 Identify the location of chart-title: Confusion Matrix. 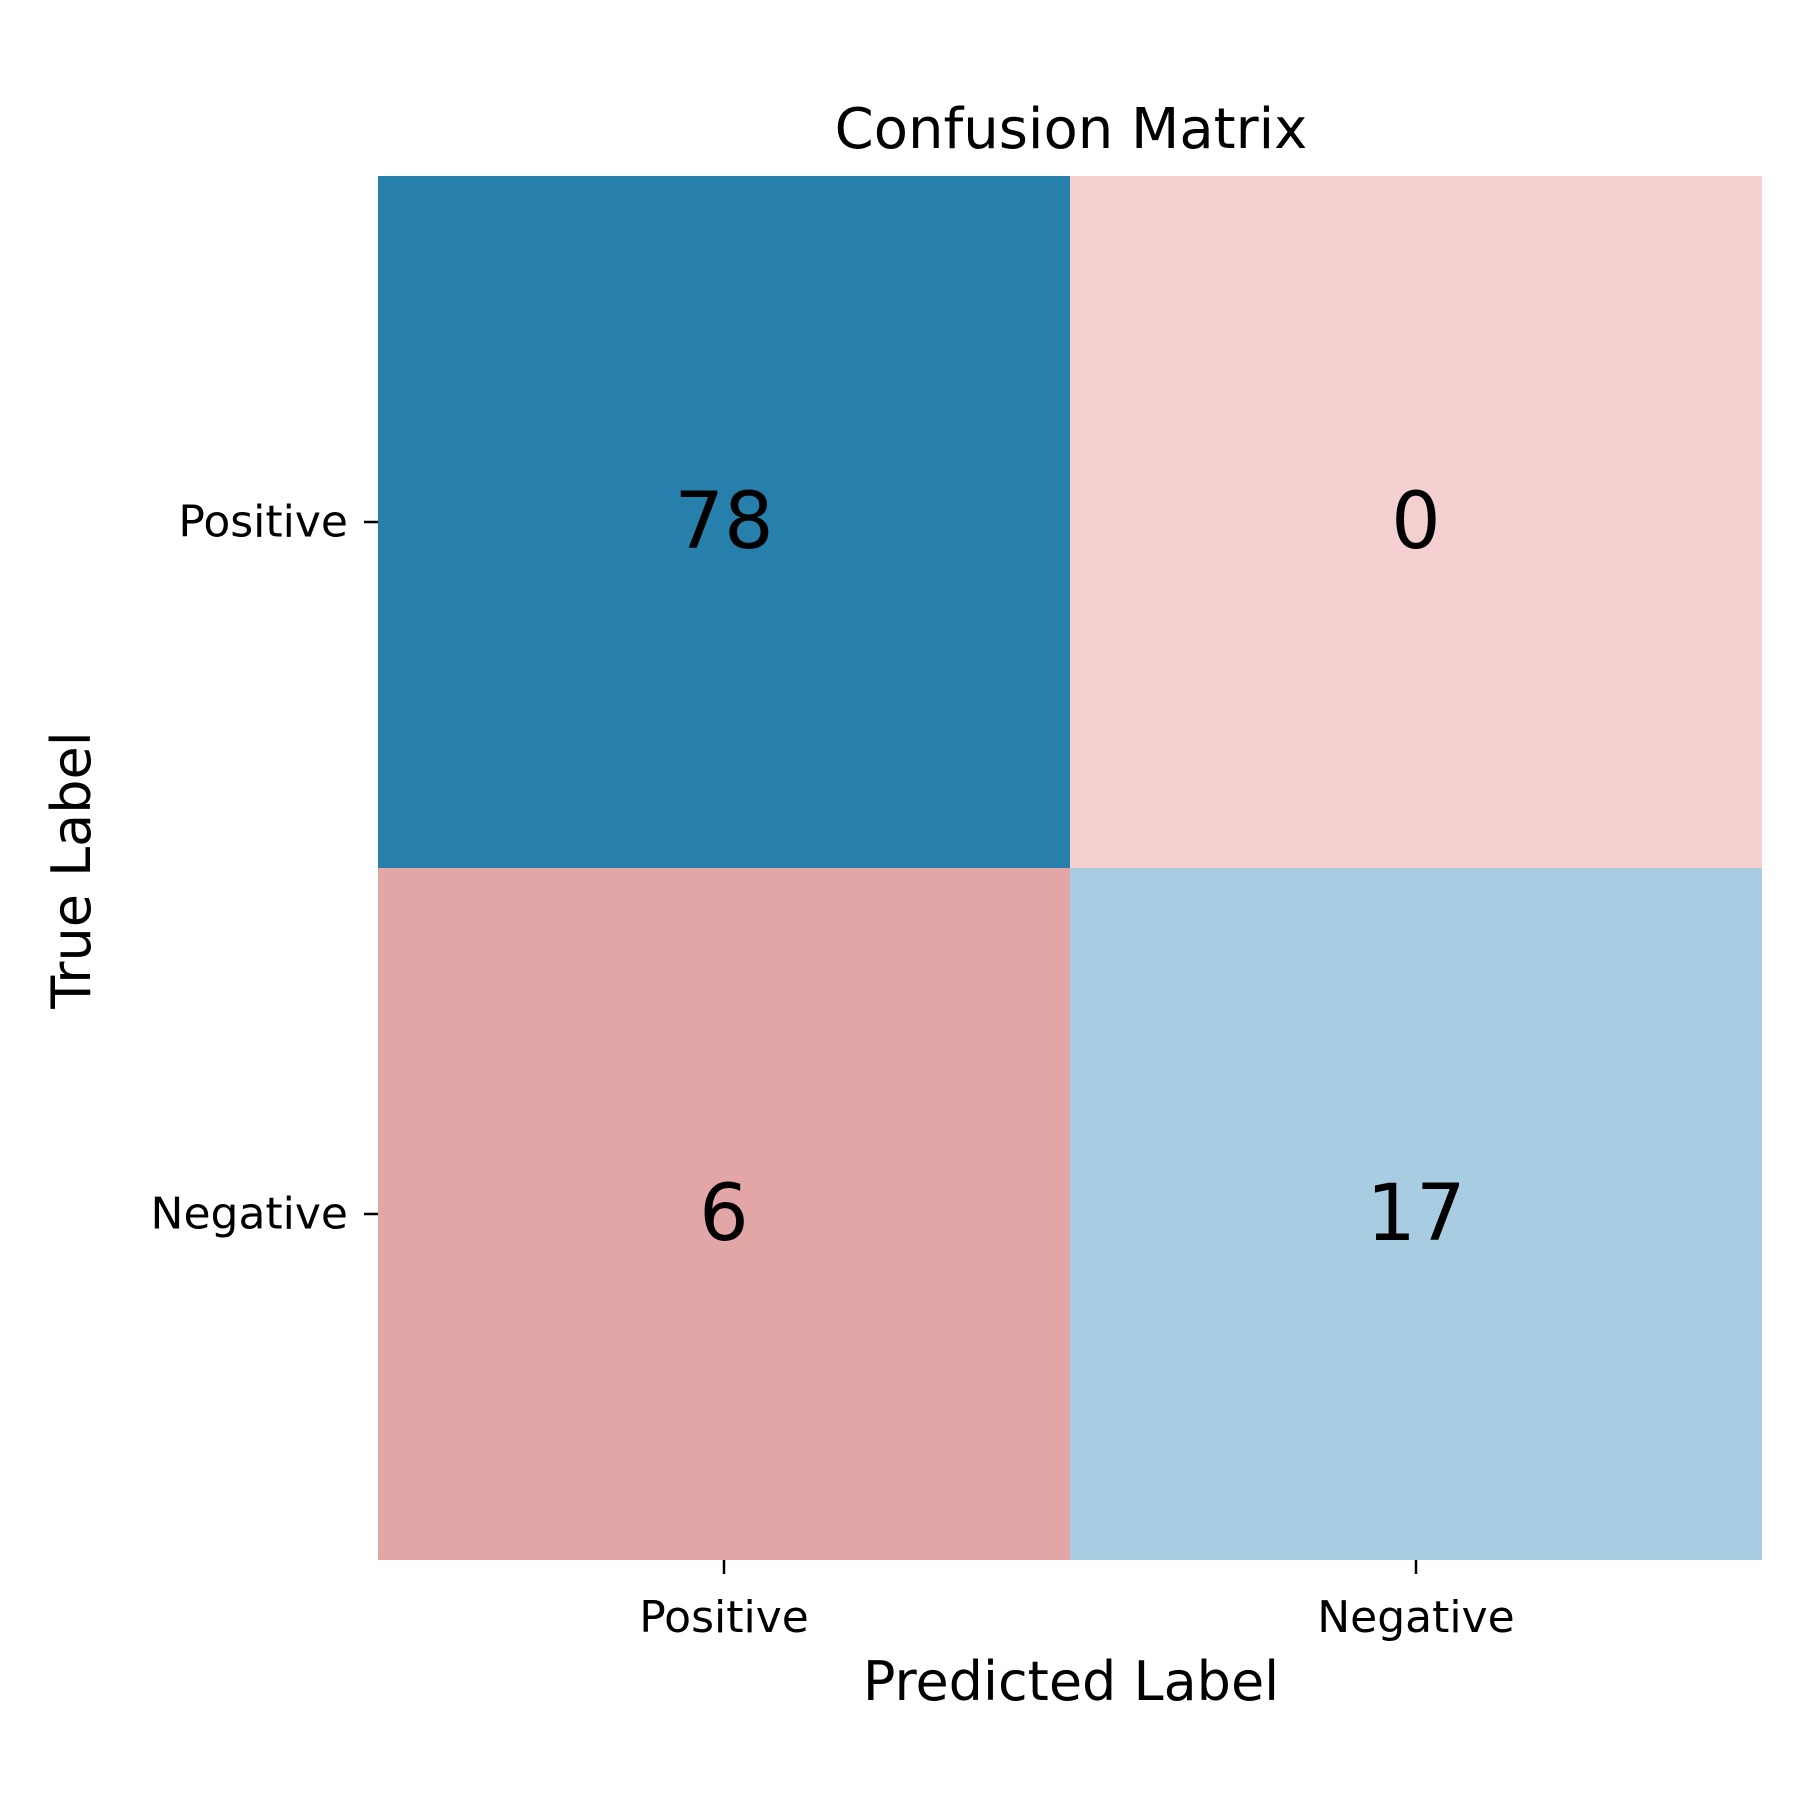
(1071, 129).